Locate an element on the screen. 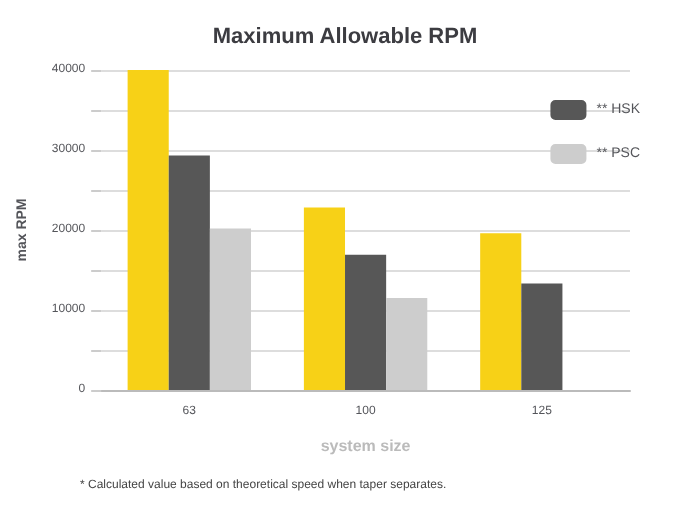 The width and height of the screenshot is (690, 530). x-axis-title: system size is located at coordinates (366, 446).